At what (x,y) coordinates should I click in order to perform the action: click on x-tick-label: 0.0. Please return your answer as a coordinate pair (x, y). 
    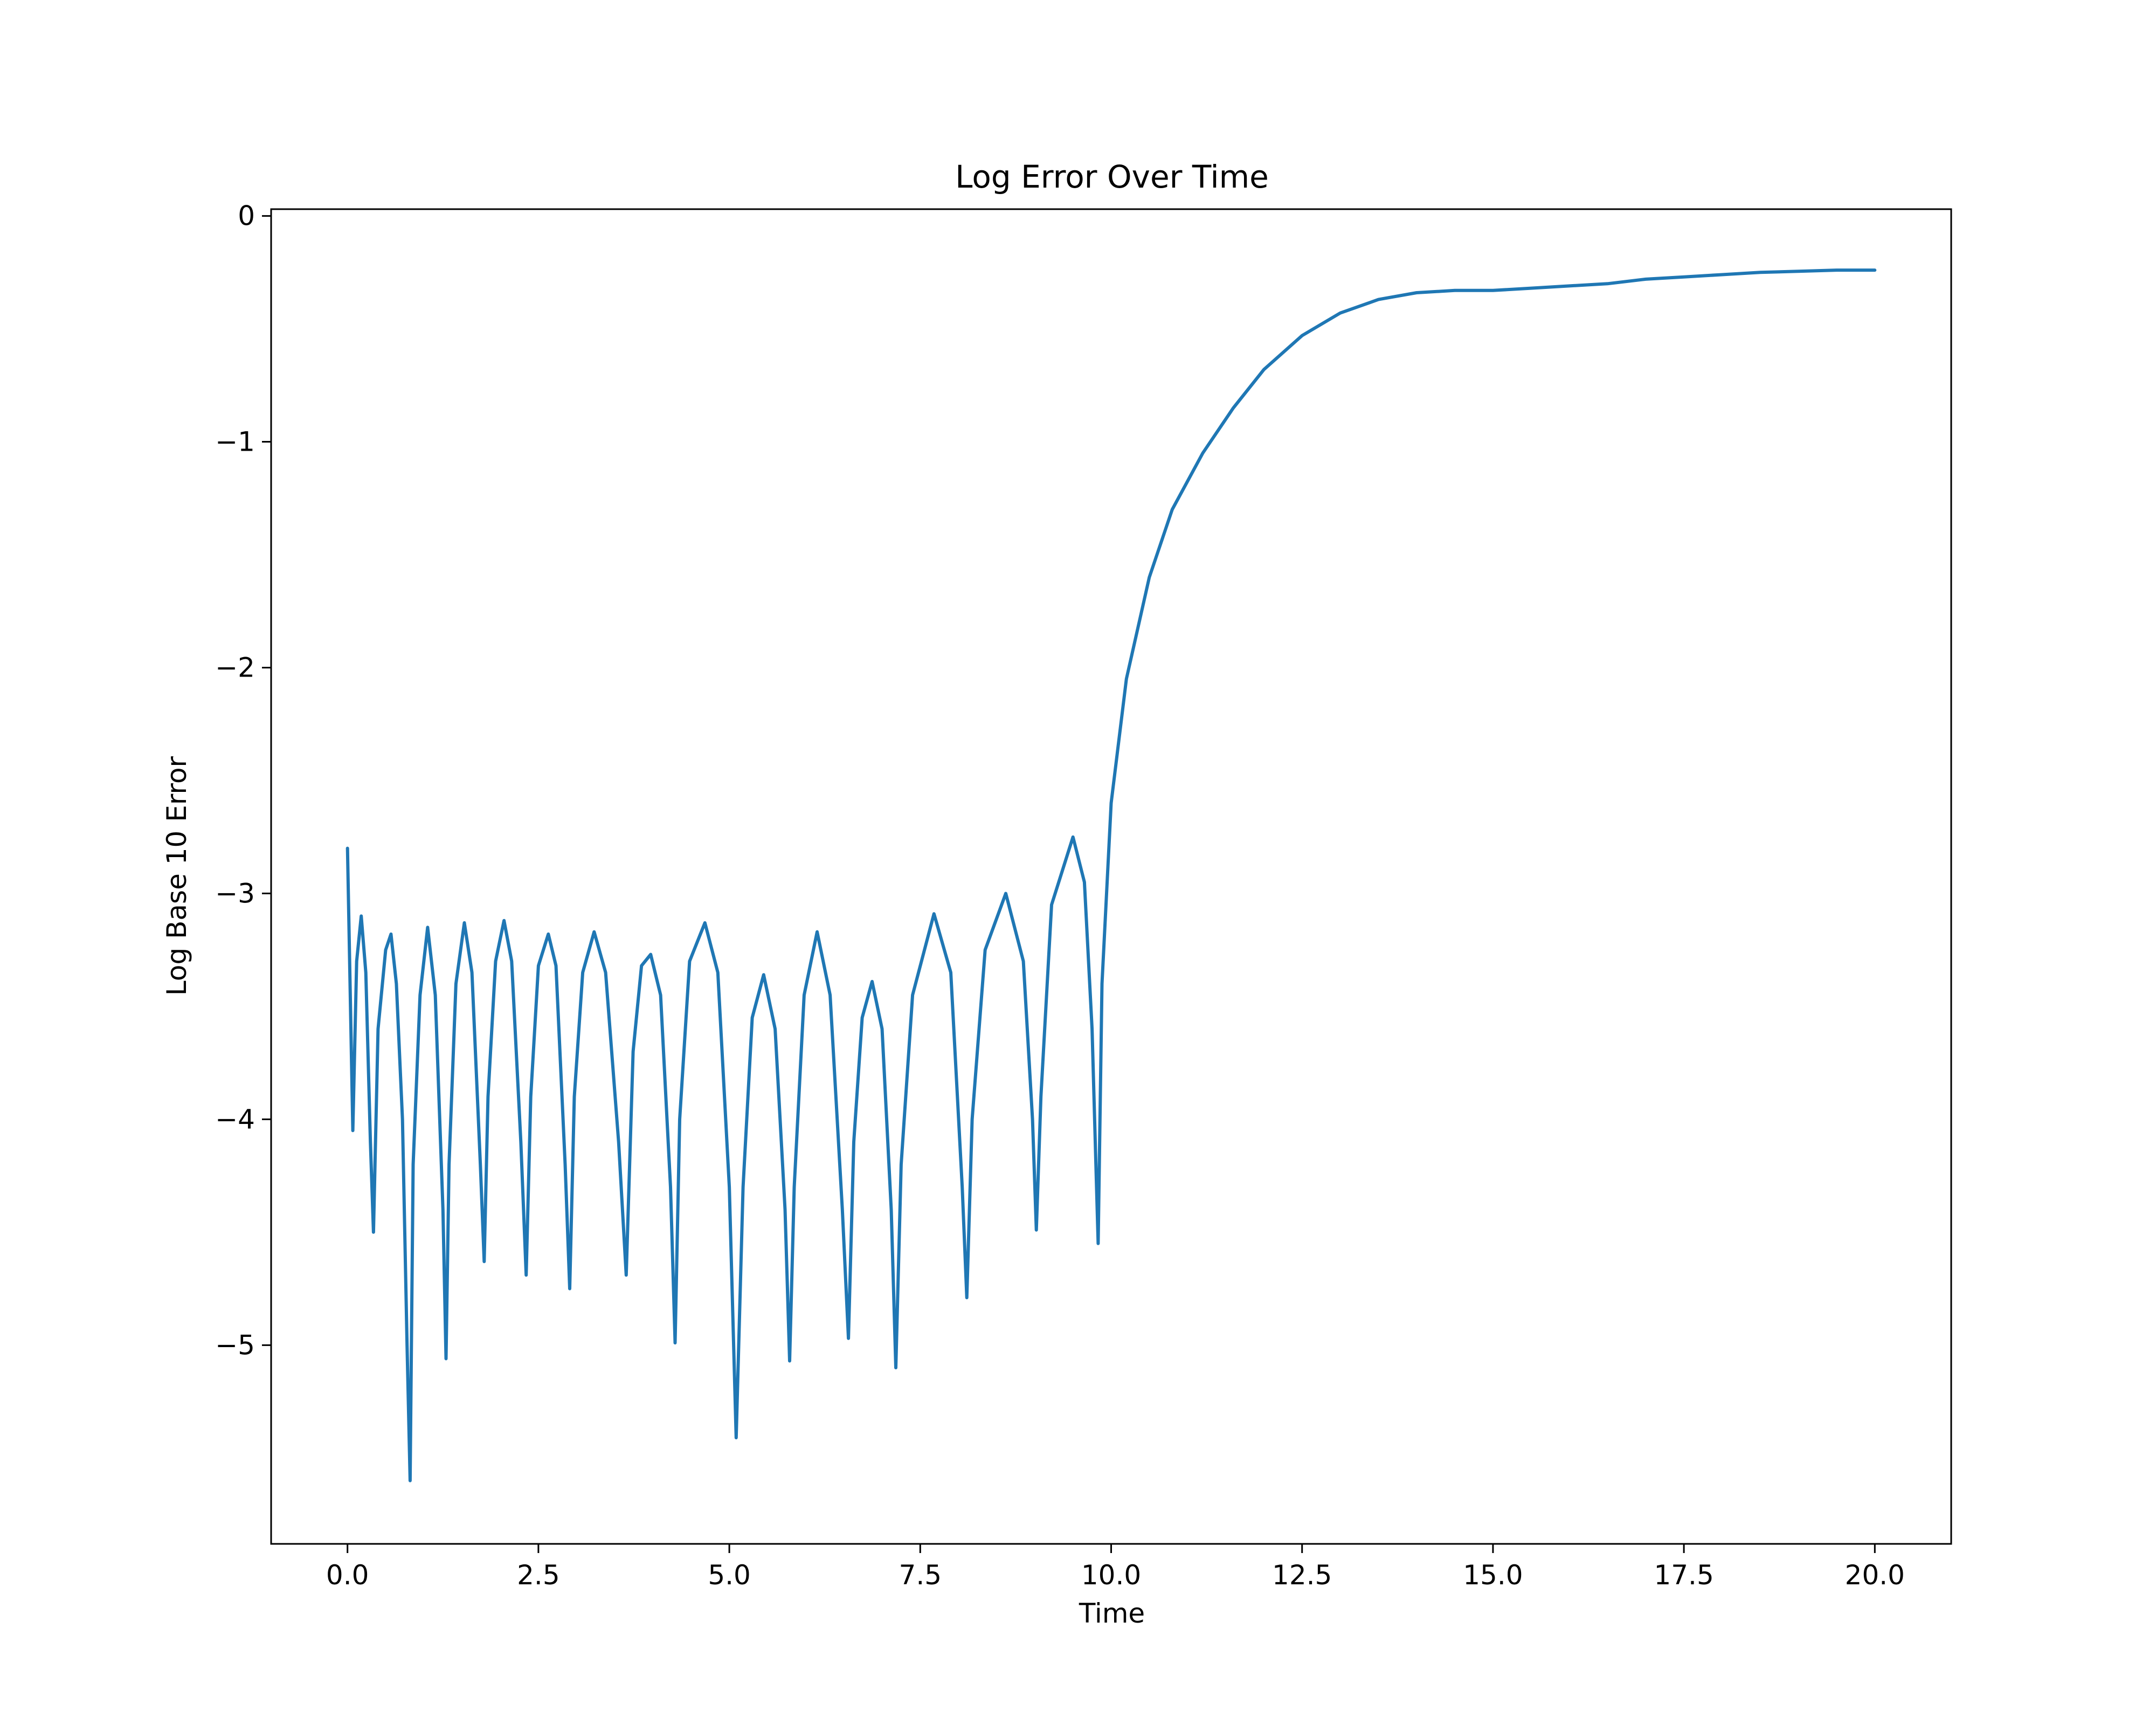
    Looking at the image, I should click on (347, 1575).